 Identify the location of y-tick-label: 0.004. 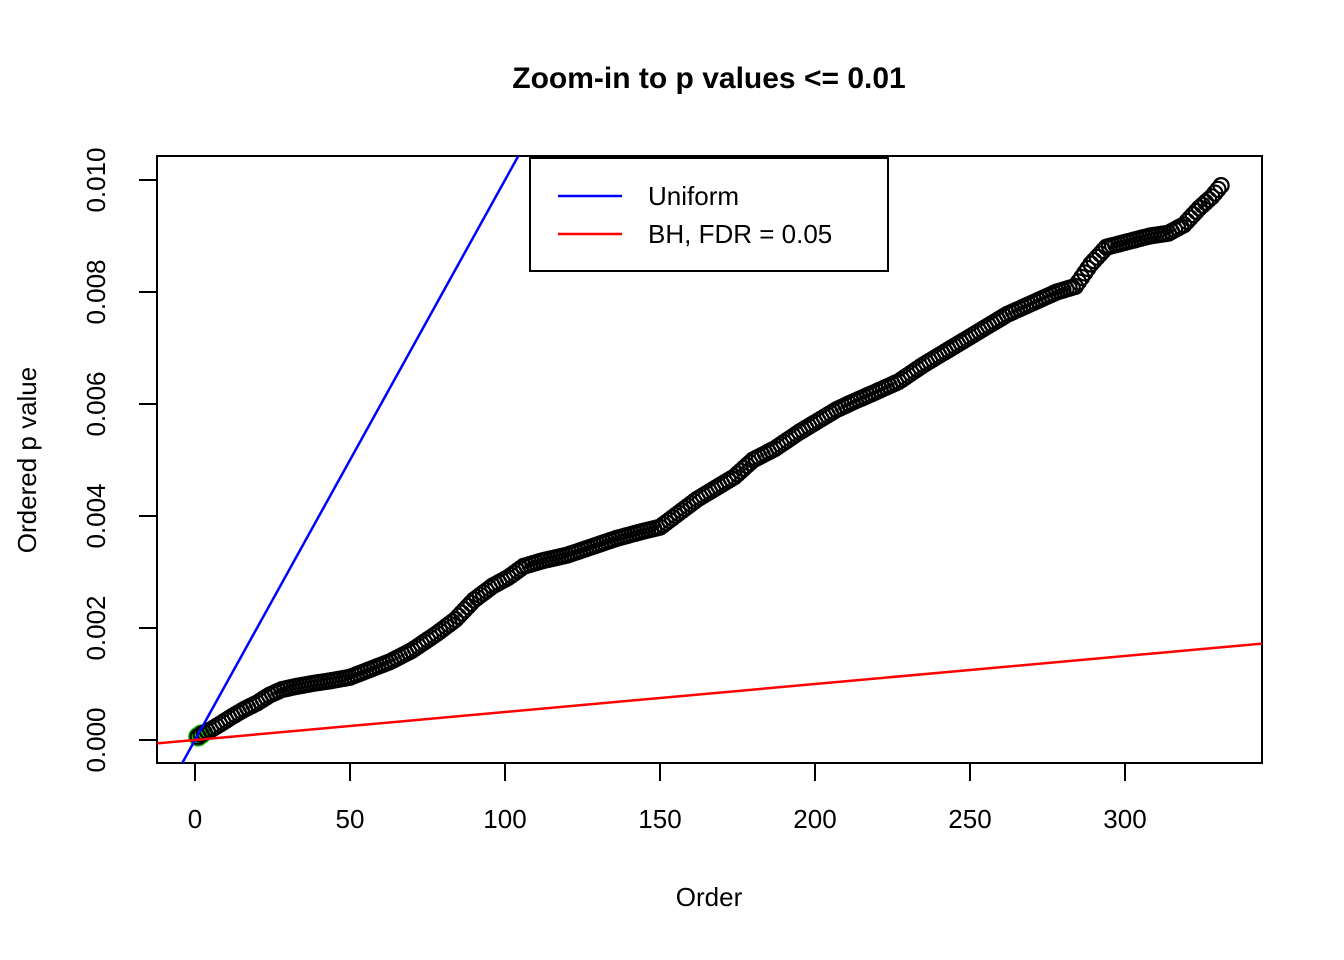
(96, 515).